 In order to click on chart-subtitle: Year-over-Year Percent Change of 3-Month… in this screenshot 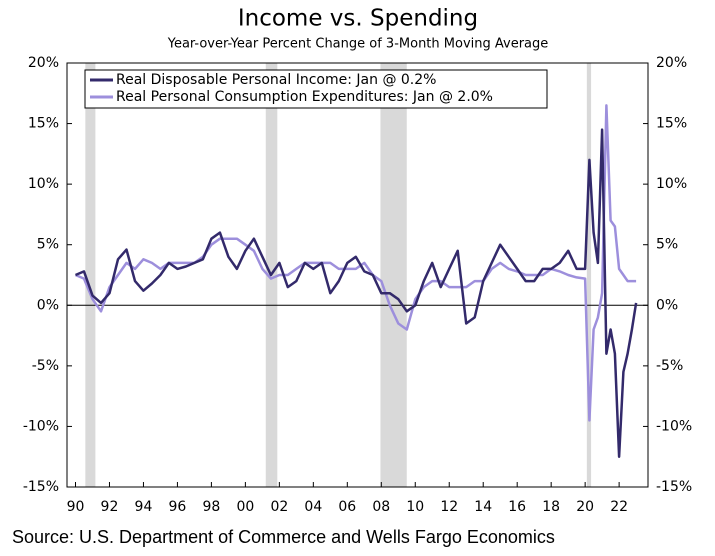, I will do `click(358, 44)`.